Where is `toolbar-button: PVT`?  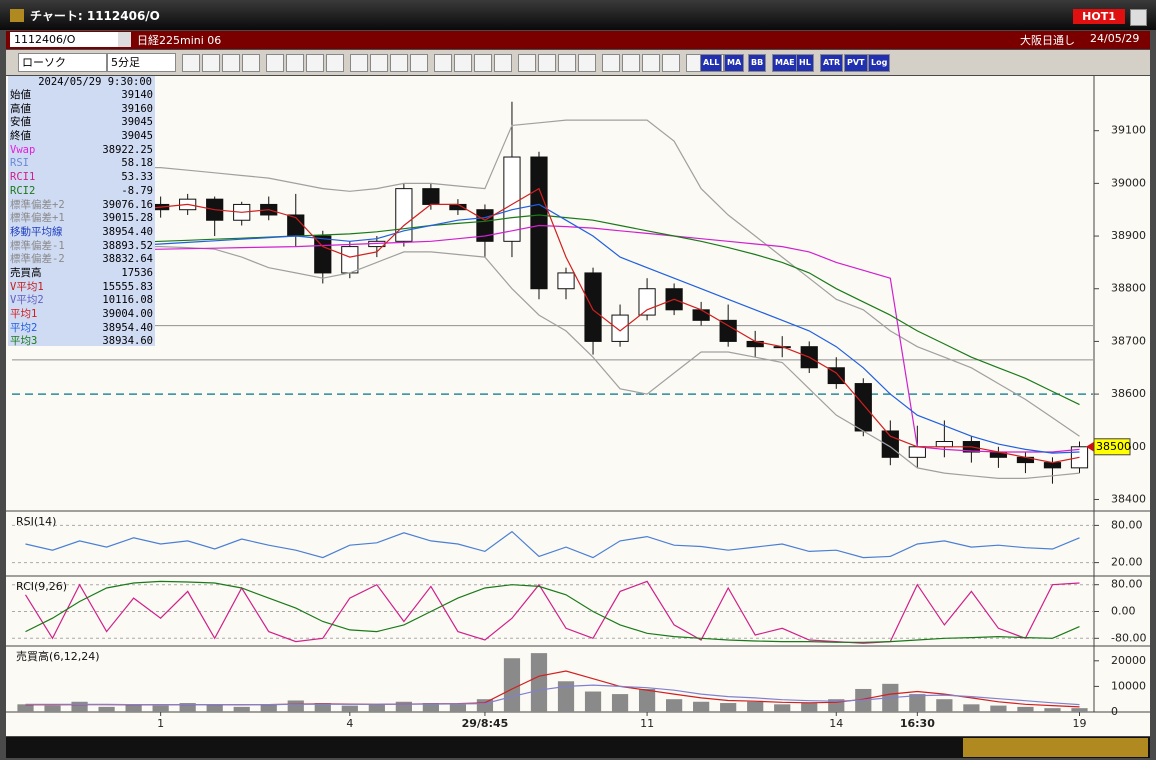 toolbar-button: PVT is located at coordinates (856, 63).